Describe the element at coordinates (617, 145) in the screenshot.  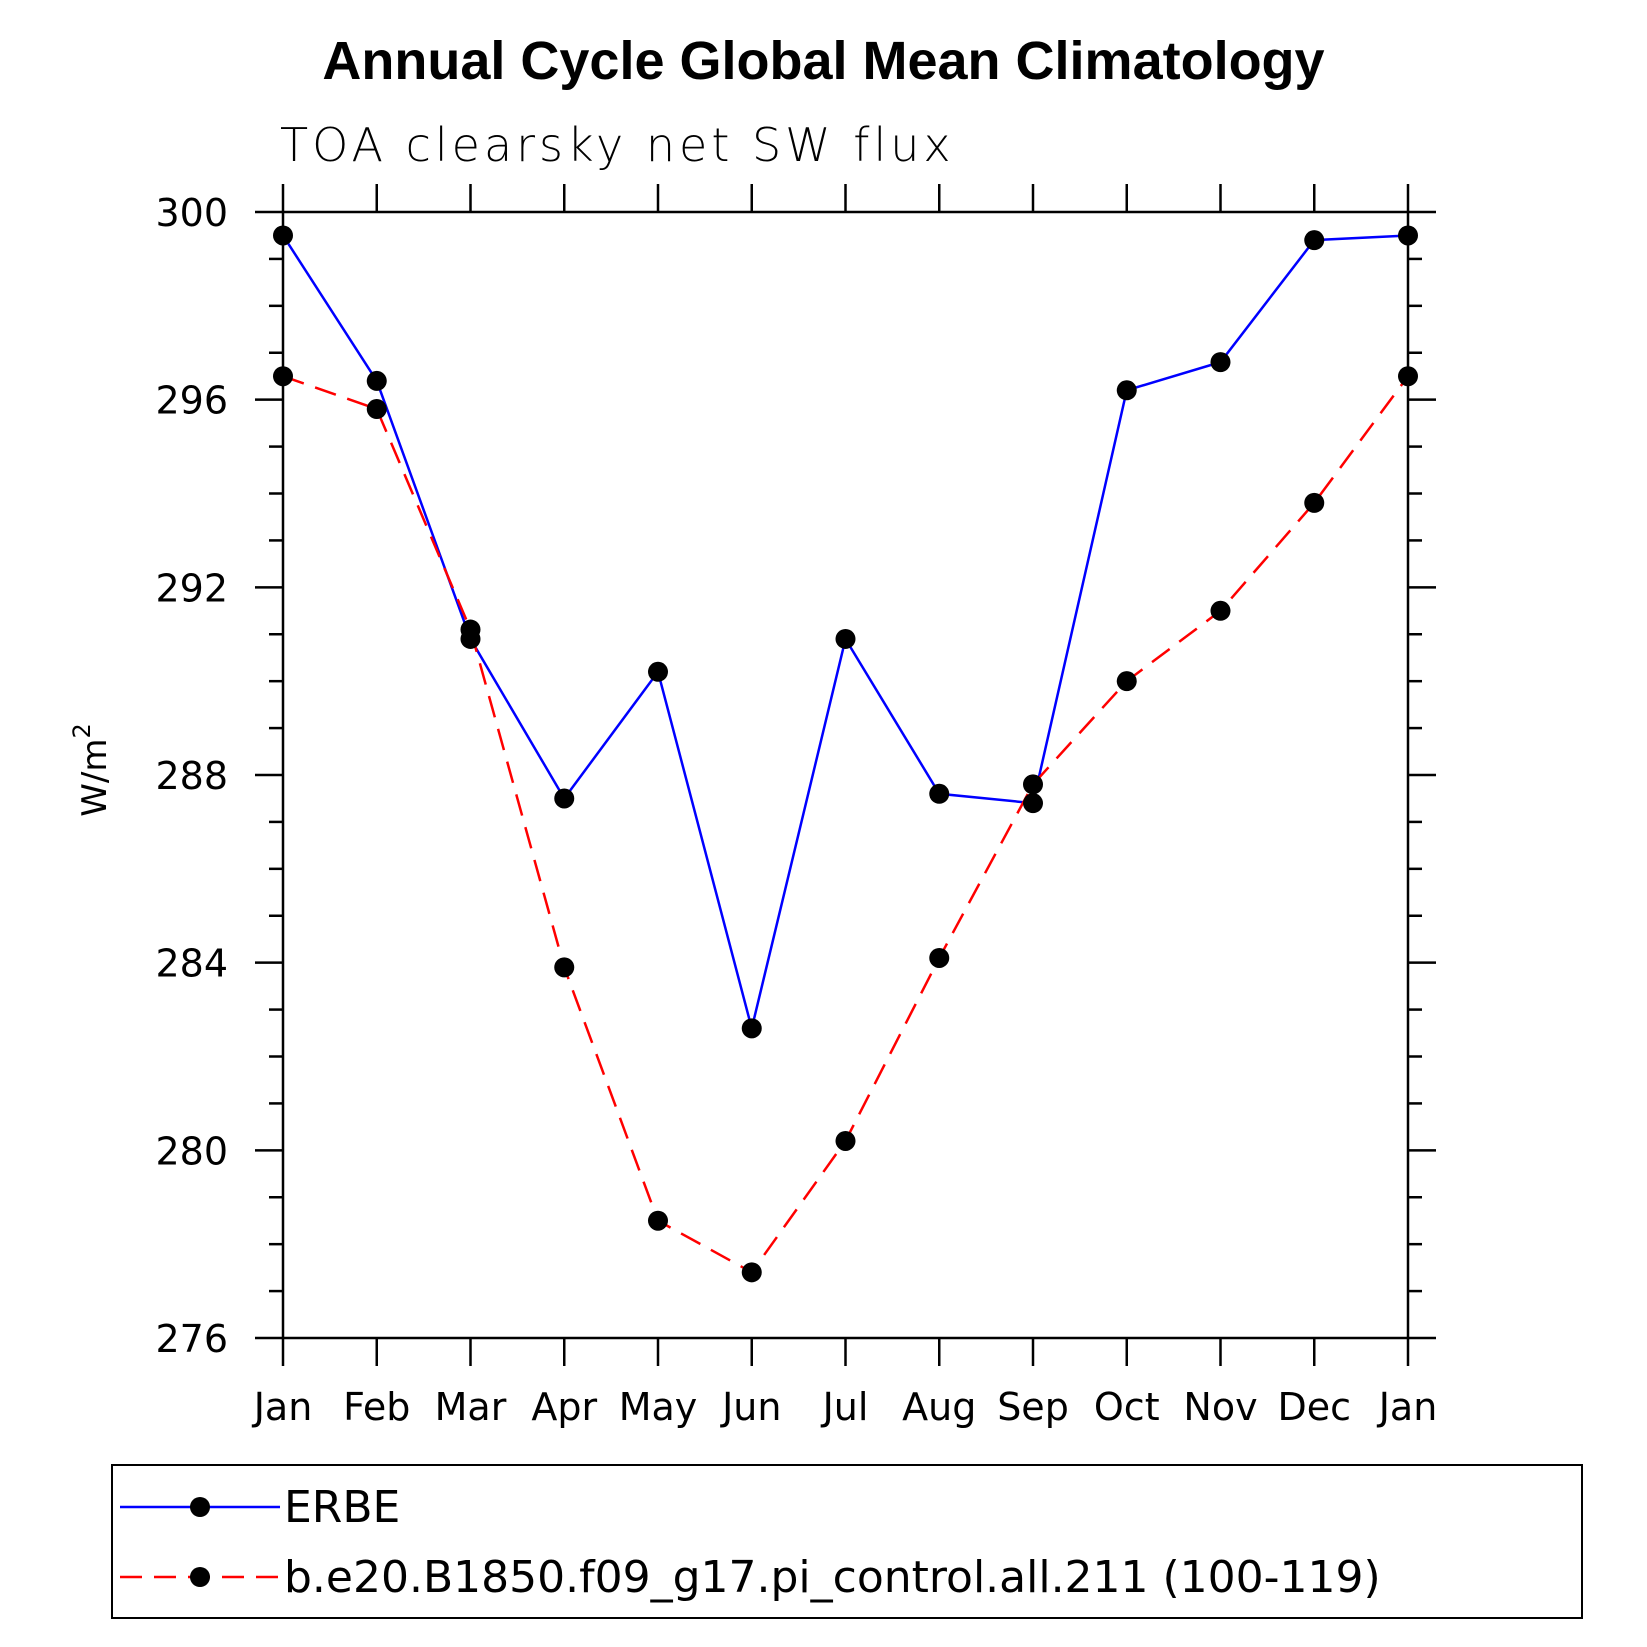
I see `chart-subtitle: TOA clearsky net SW flux` at that location.